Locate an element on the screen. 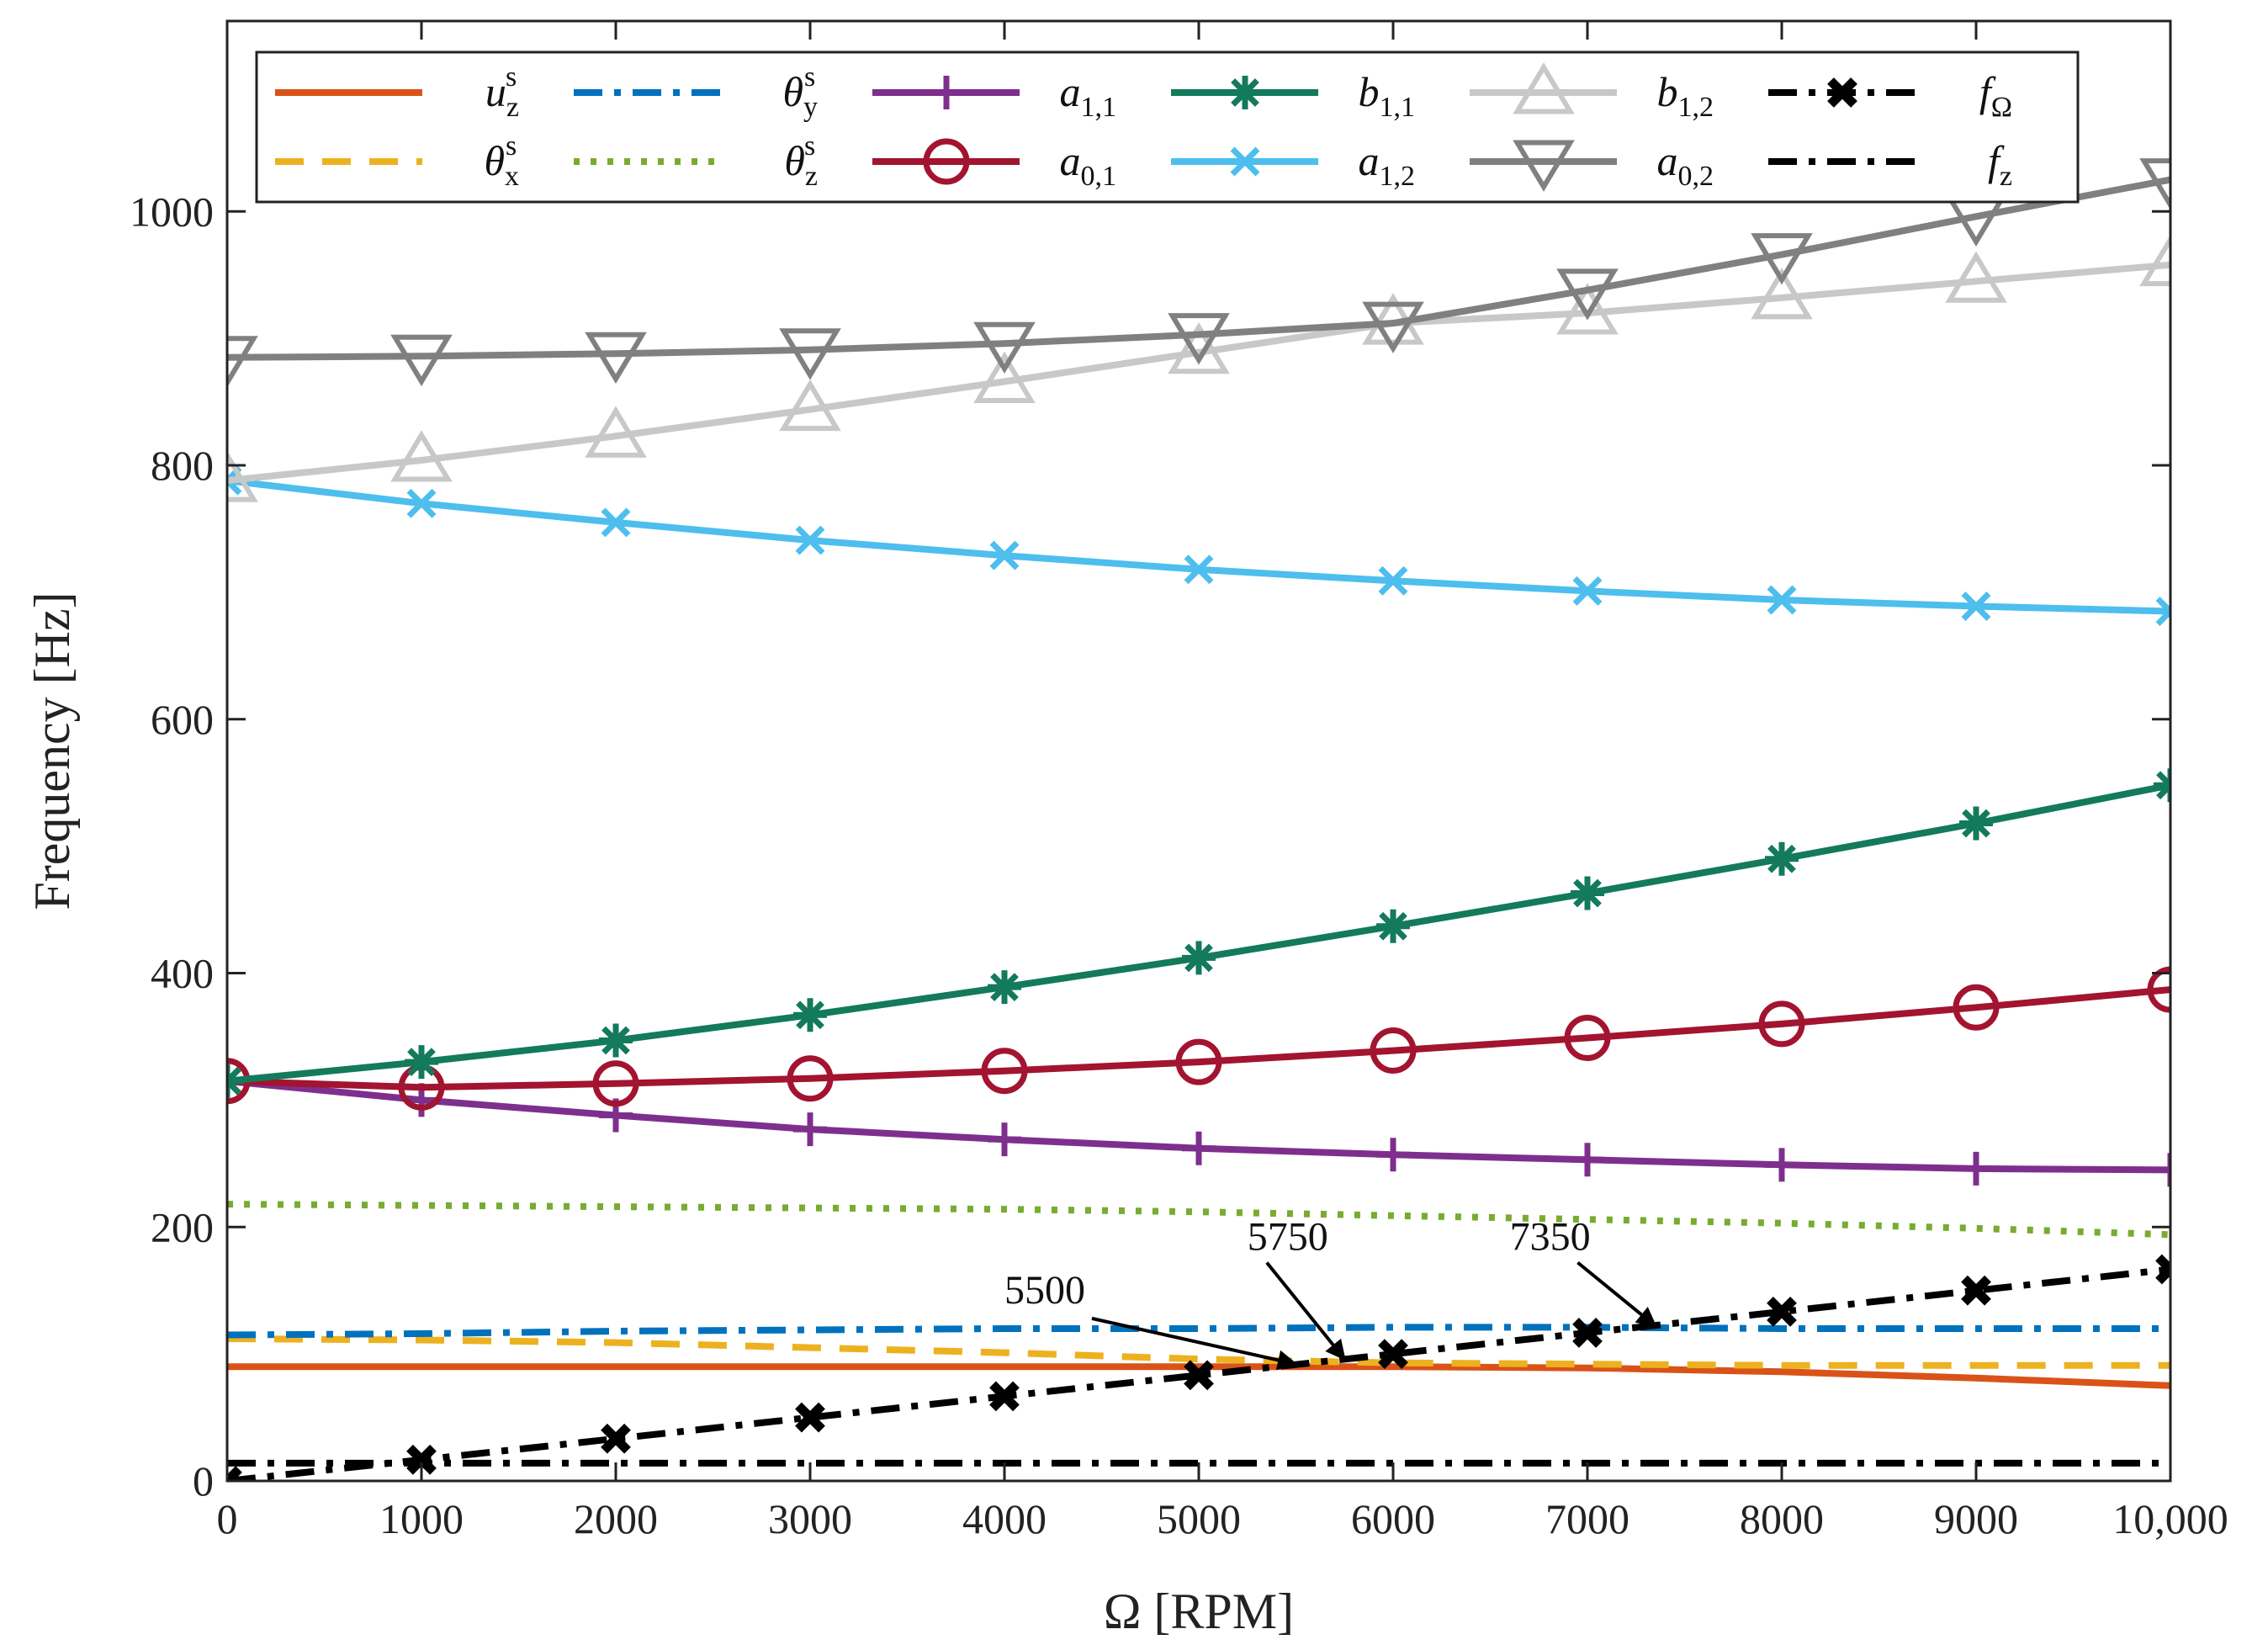  x-tick-label-1: 1000 is located at coordinates (421, 1519).